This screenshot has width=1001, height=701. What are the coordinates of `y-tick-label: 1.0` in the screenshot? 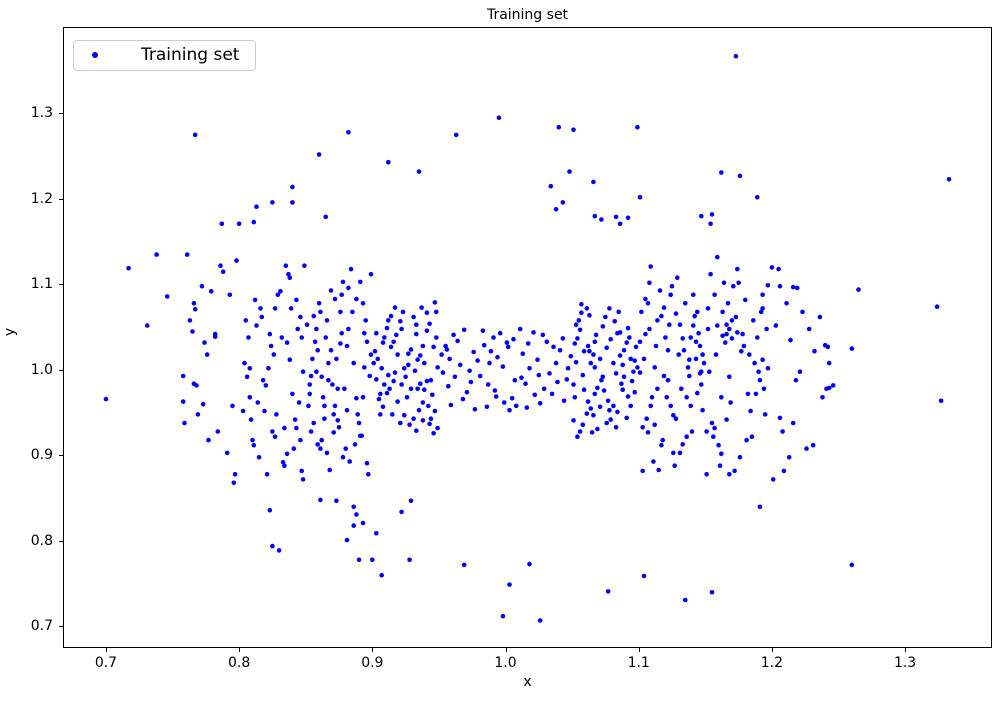 It's located at (41, 369).